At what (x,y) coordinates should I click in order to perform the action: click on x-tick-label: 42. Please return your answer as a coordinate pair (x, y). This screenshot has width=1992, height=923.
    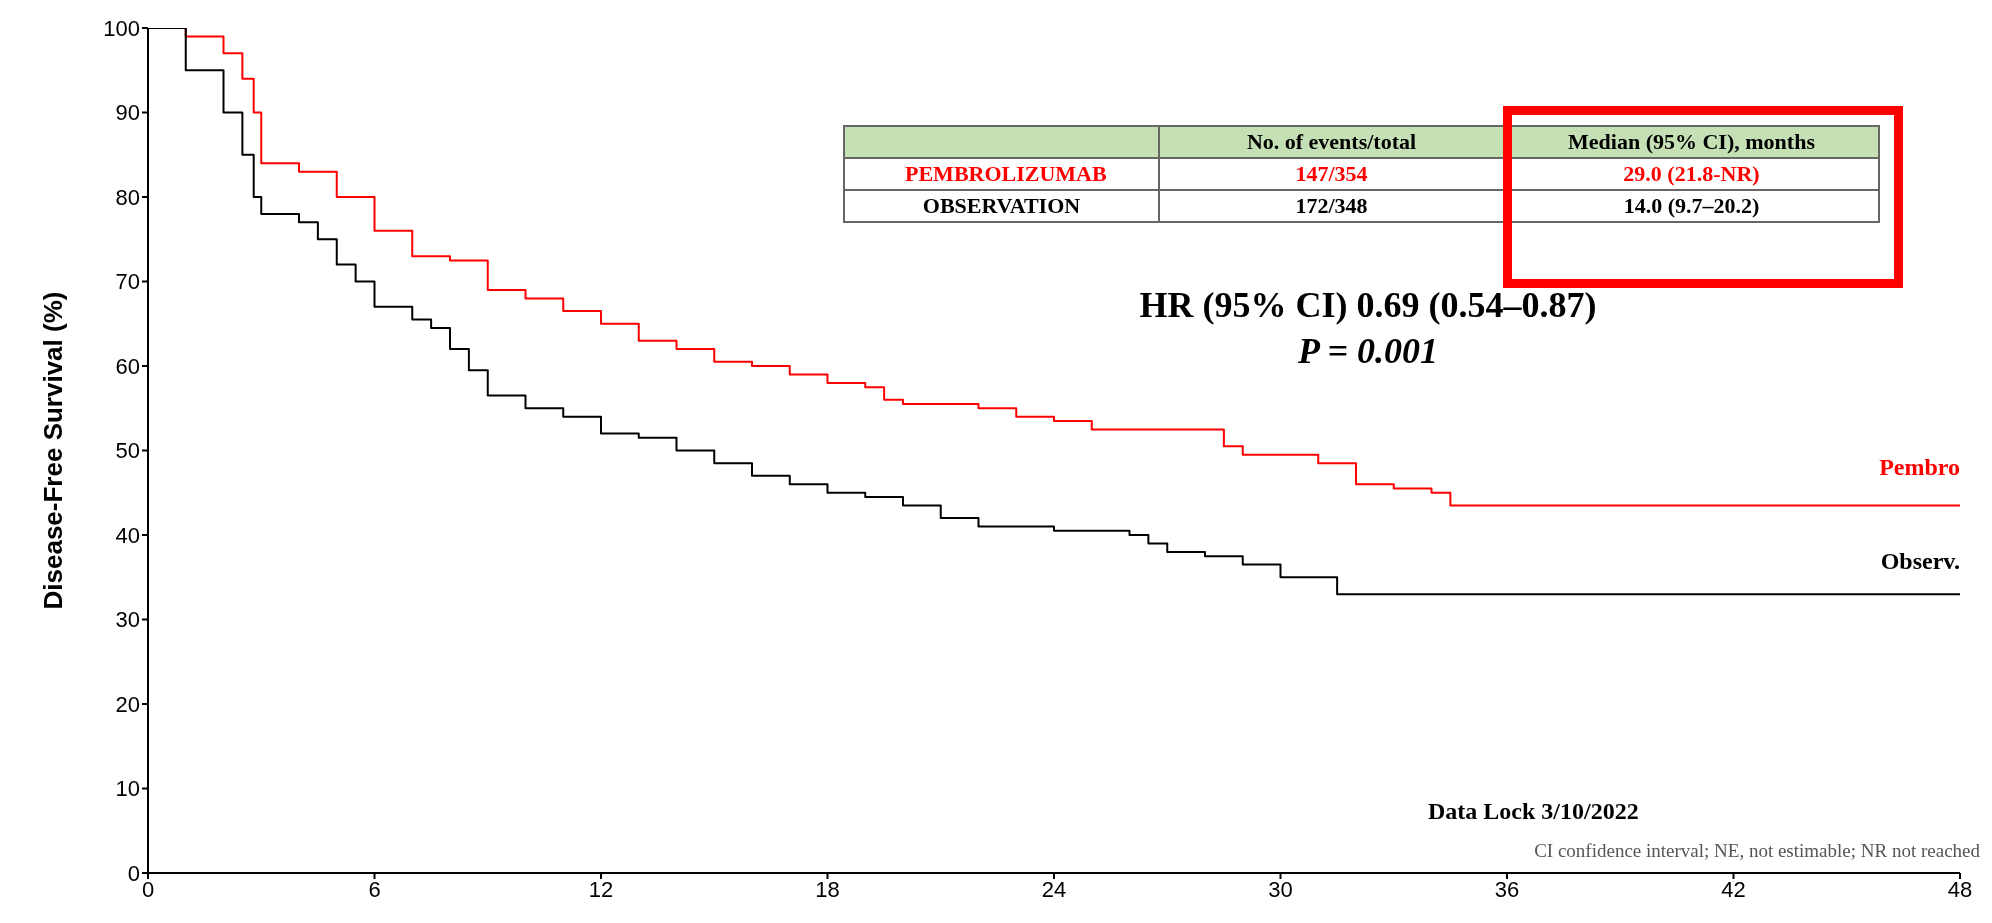
    Looking at the image, I should click on (1733, 889).